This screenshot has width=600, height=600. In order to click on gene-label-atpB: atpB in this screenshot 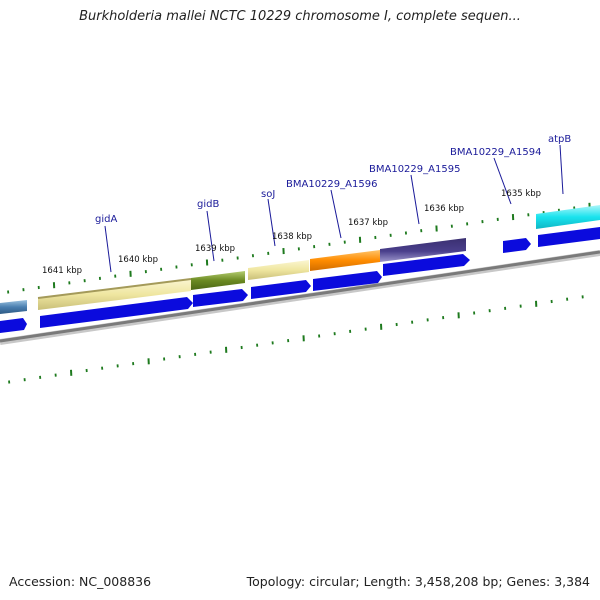, I will do `click(559, 139)`.